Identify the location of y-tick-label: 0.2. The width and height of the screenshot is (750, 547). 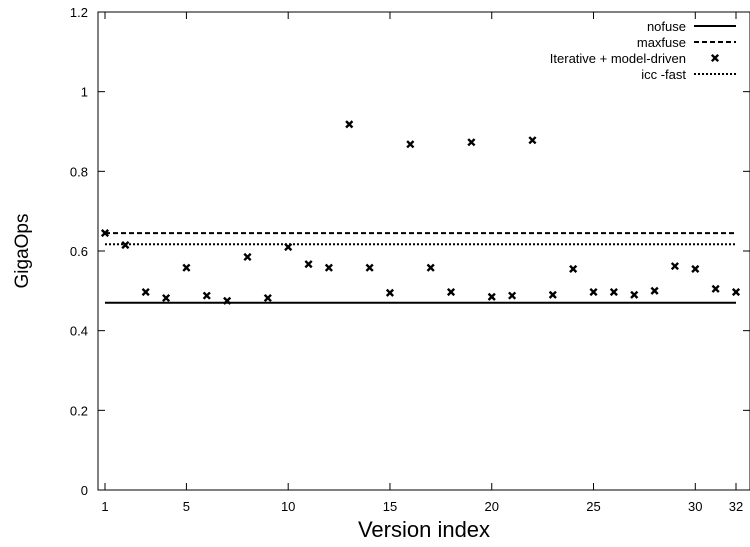
(79, 410).